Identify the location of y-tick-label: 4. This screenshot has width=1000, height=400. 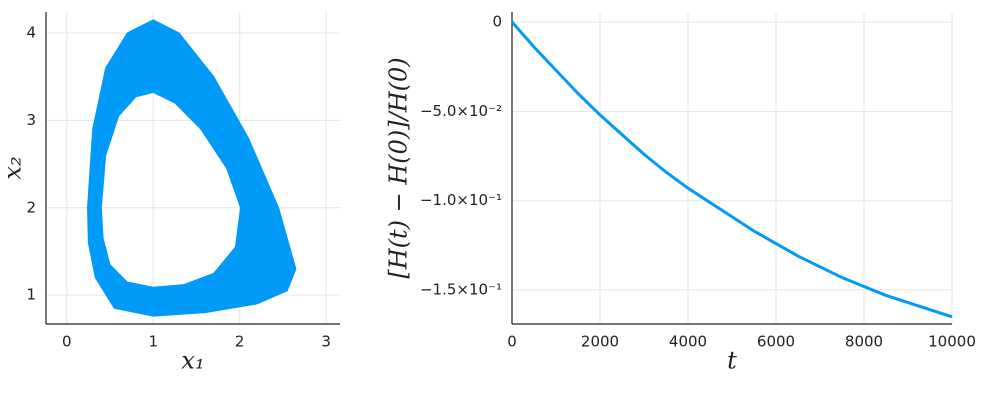
(31, 32).